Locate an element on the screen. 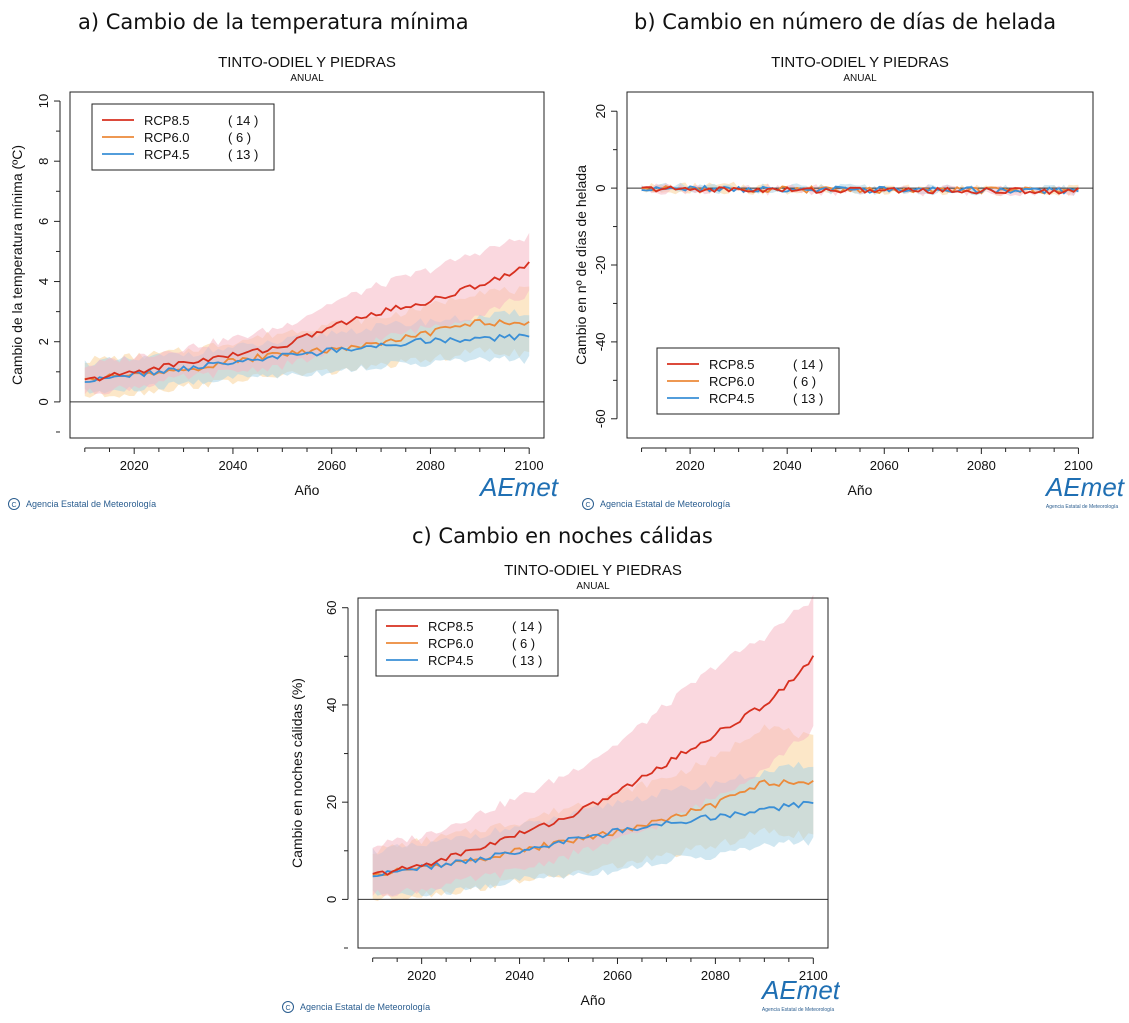  y-axis-label: Cambio en noches cálidas (%) is located at coordinates (297, 773).